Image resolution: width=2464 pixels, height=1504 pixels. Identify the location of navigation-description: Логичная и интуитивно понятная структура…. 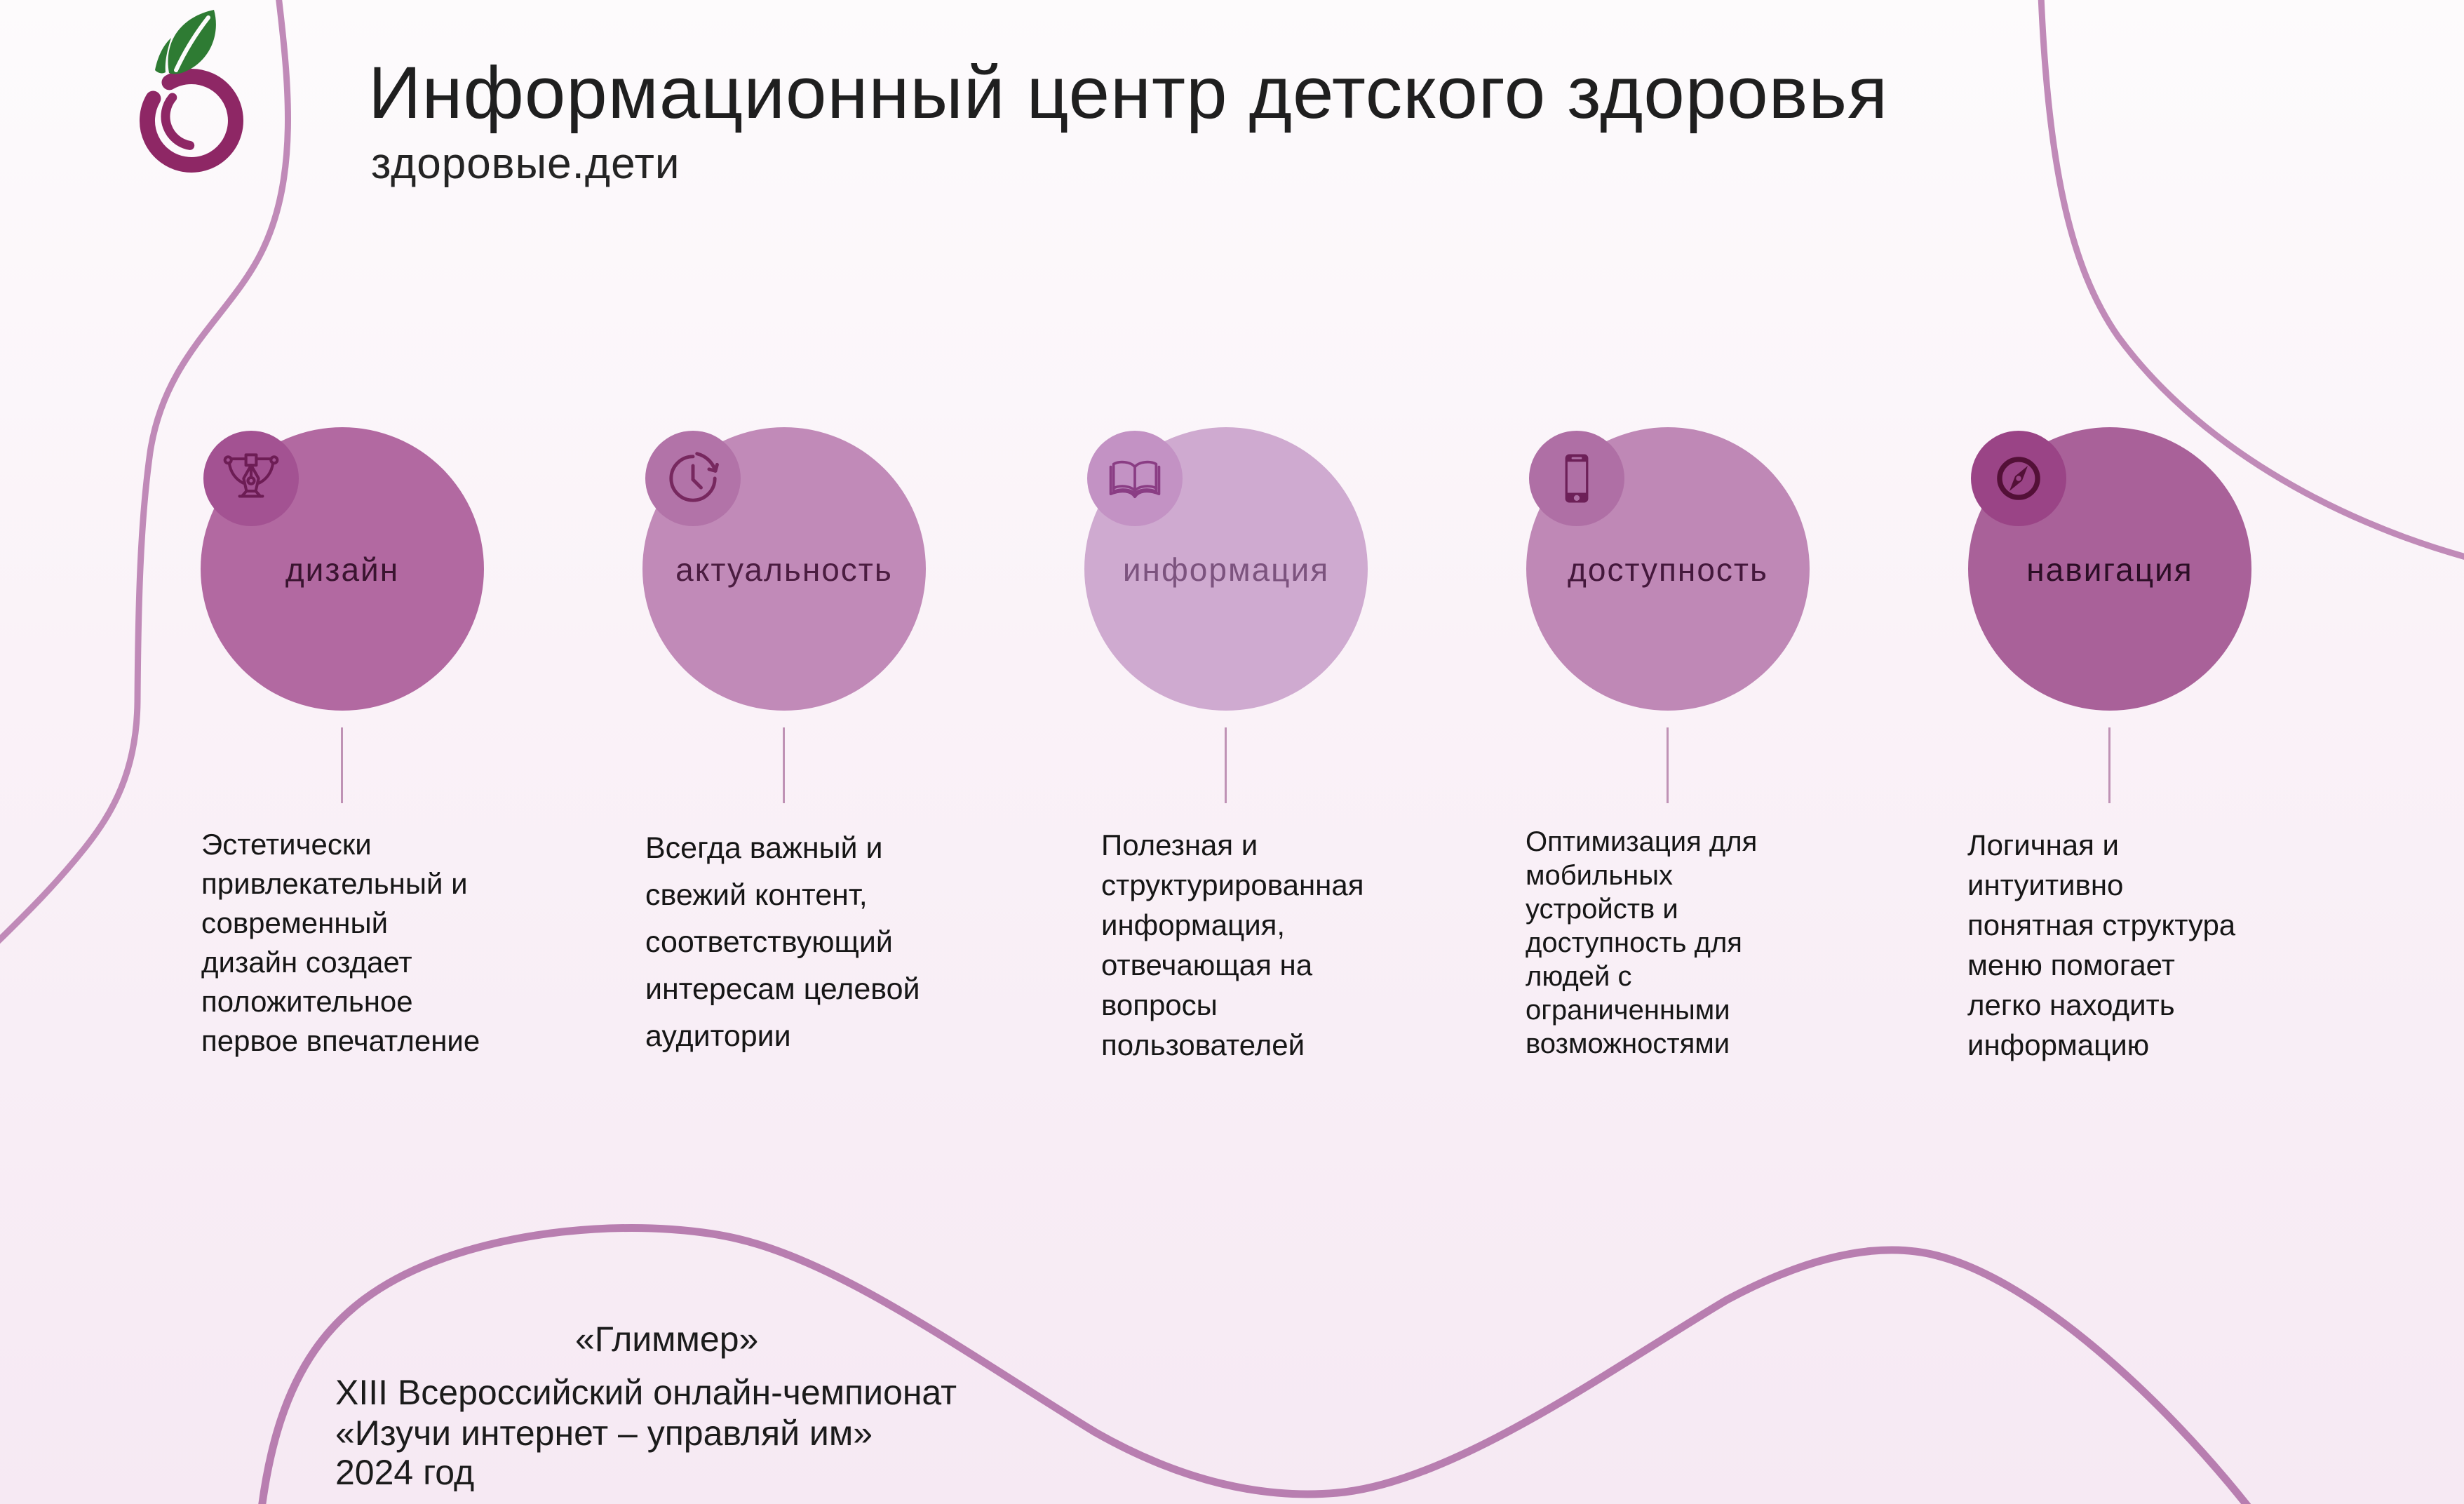
(2101, 945).